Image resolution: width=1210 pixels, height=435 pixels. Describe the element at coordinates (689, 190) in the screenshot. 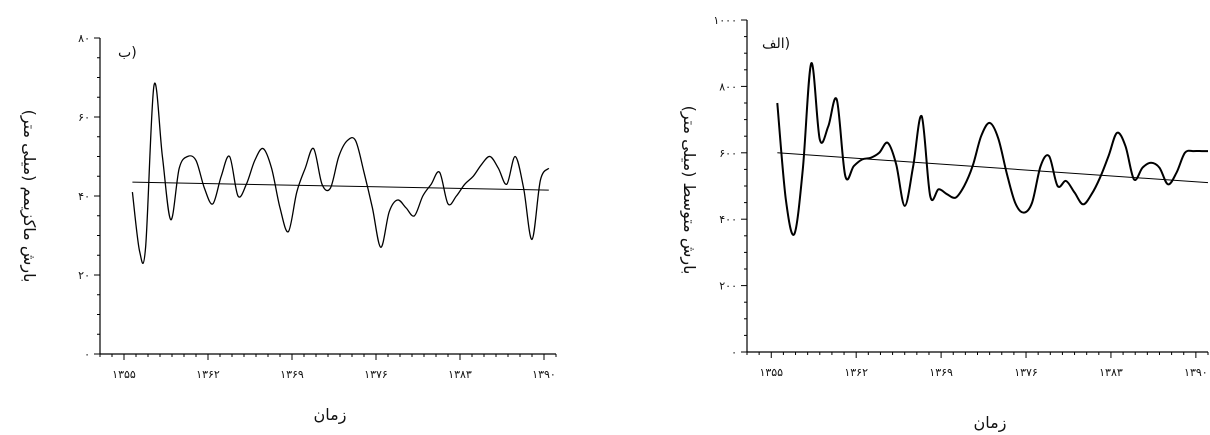

I see `y-axis-title: بارش متوسط (میلی متر)` at that location.